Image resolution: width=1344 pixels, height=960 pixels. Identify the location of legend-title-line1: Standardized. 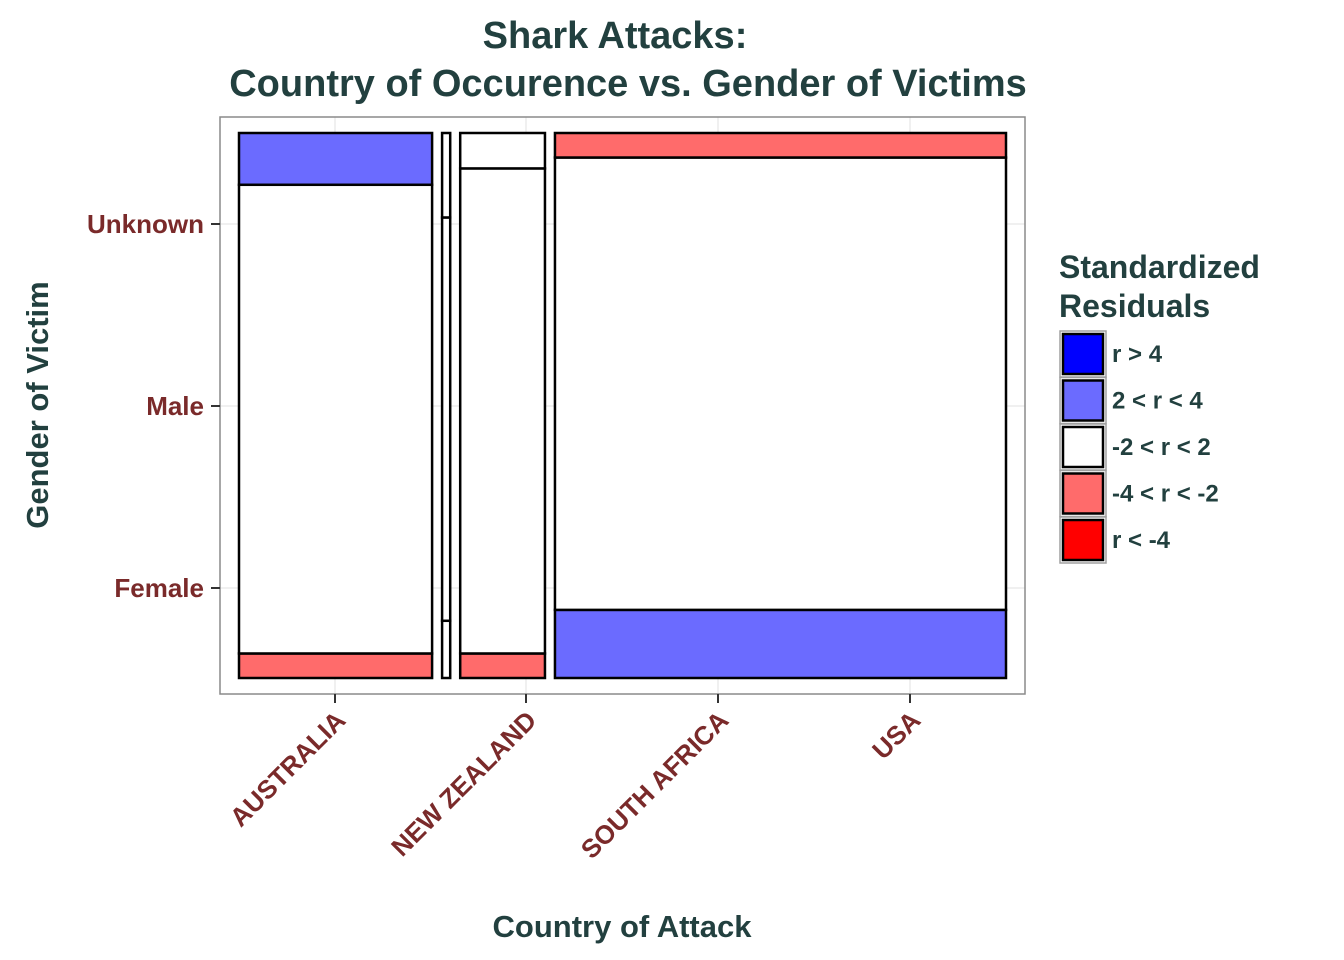
(1159, 267).